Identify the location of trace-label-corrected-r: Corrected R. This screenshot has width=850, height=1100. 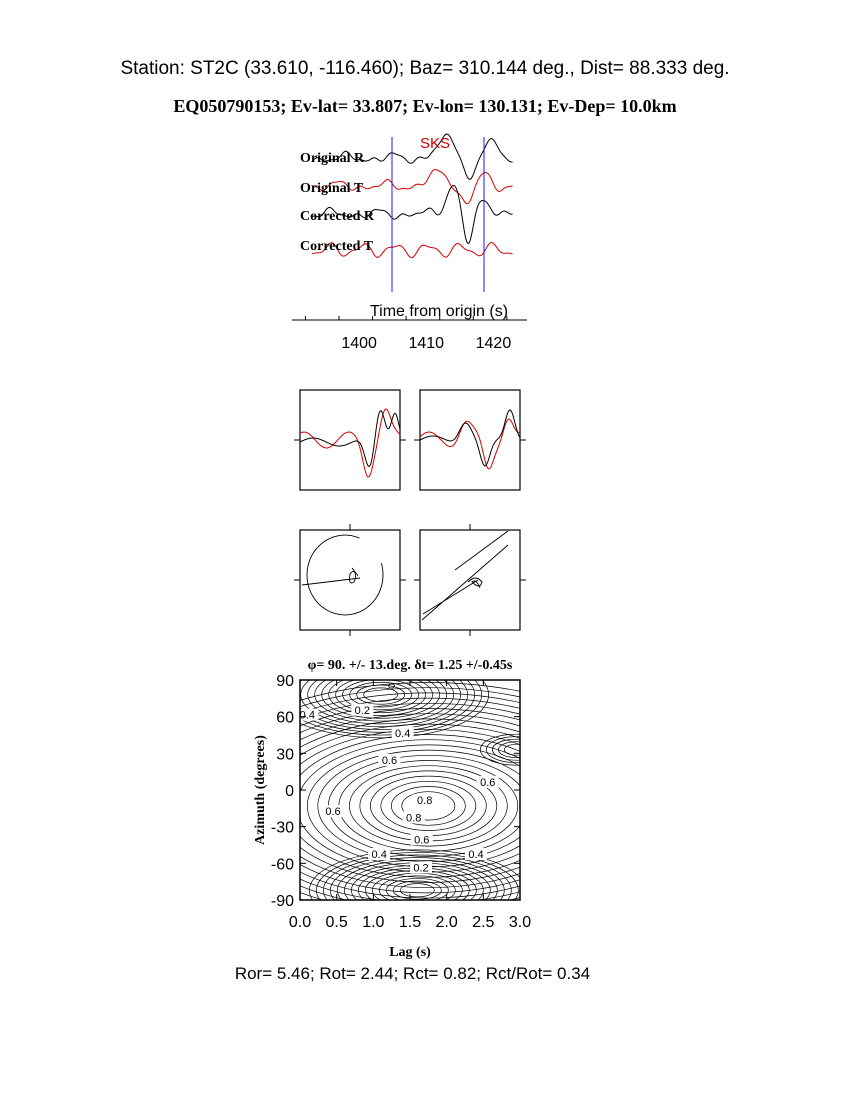
(337, 216).